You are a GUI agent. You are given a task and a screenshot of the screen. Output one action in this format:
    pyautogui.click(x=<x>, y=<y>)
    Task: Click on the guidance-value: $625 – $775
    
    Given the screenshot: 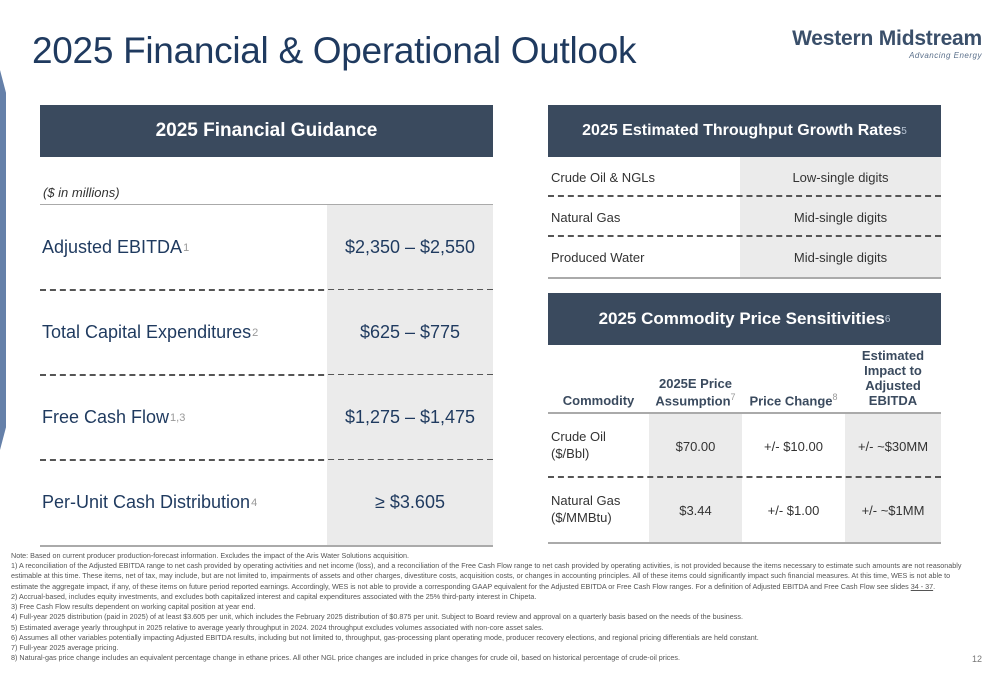 What is the action you would take?
    pyautogui.click(x=410, y=332)
    